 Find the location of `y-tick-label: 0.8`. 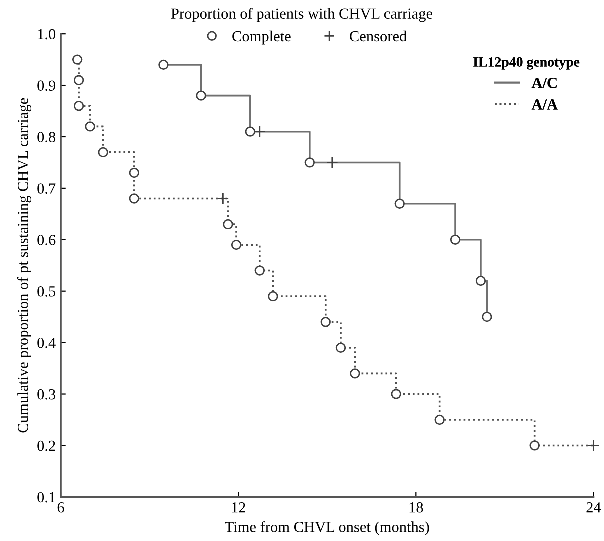

y-tick-label: 0.8 is located at coordinates (47, 137).